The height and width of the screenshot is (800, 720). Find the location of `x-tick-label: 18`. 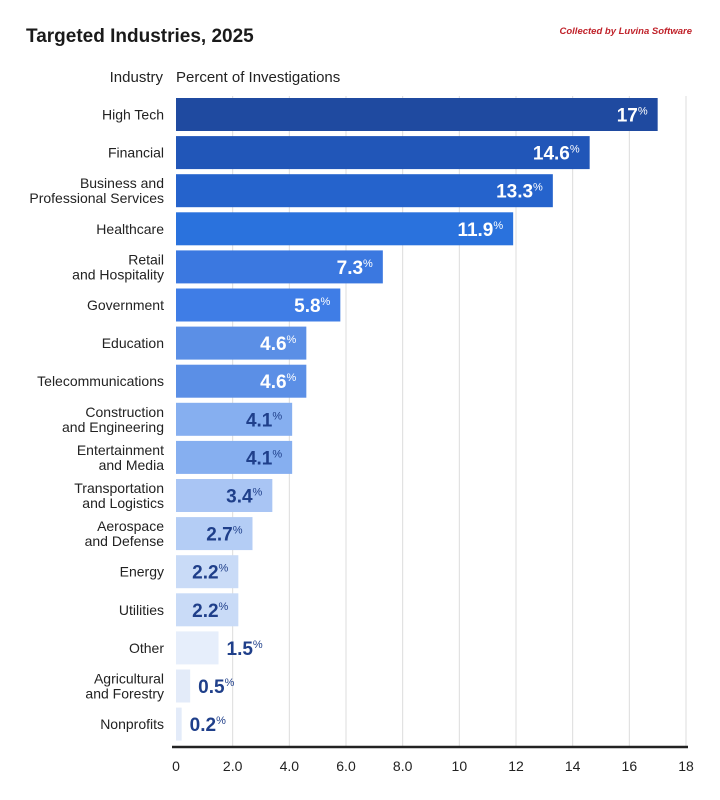

x-tick-label: 18 is located at coordinates (686, 766).